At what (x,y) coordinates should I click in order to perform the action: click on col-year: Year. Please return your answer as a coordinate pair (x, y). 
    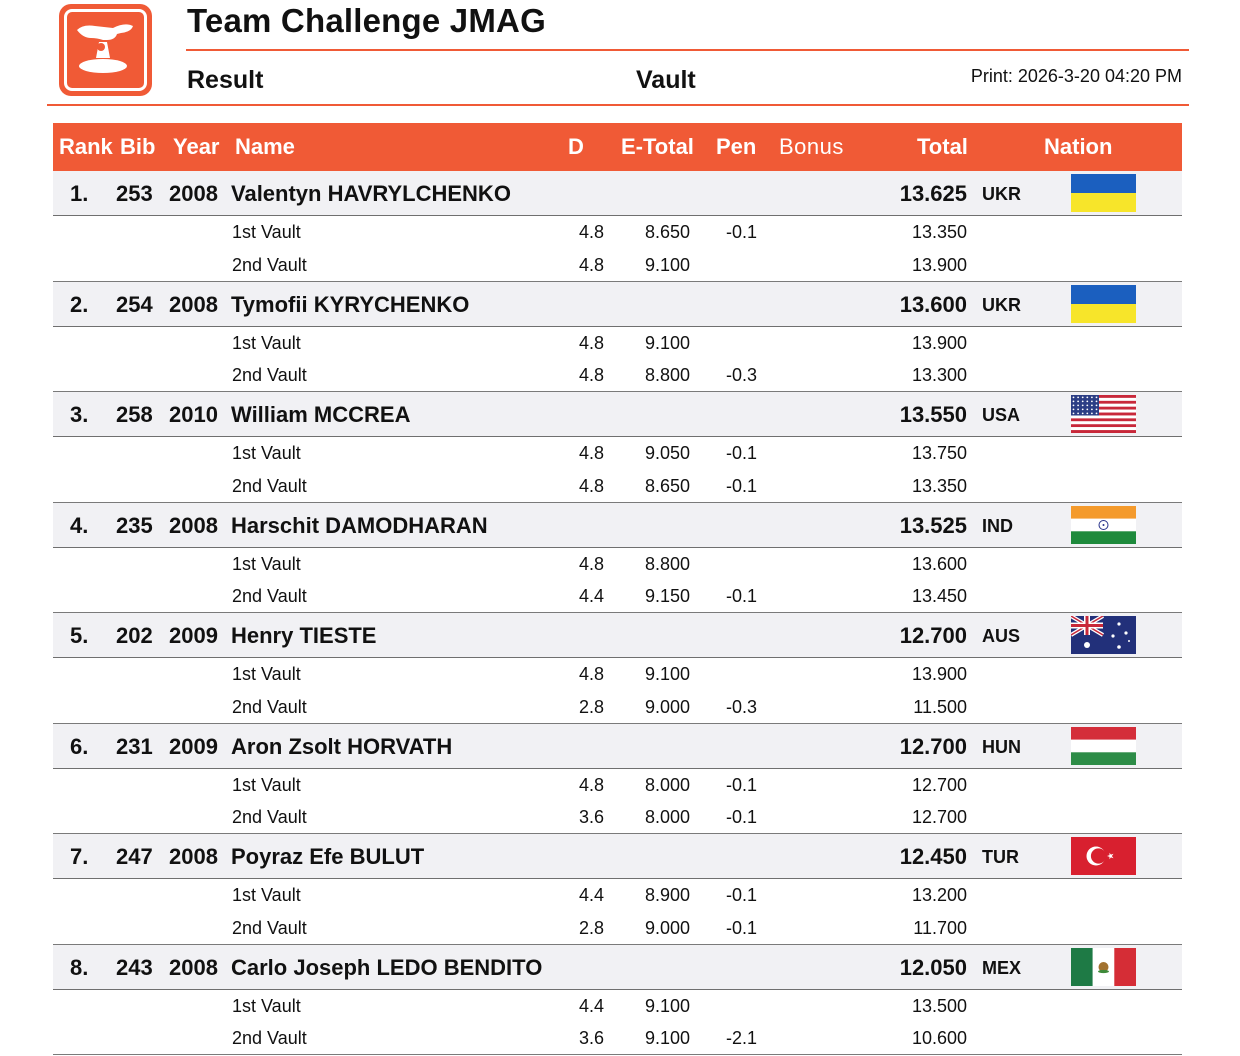
    Looking at the image, I should click on (196, 146).